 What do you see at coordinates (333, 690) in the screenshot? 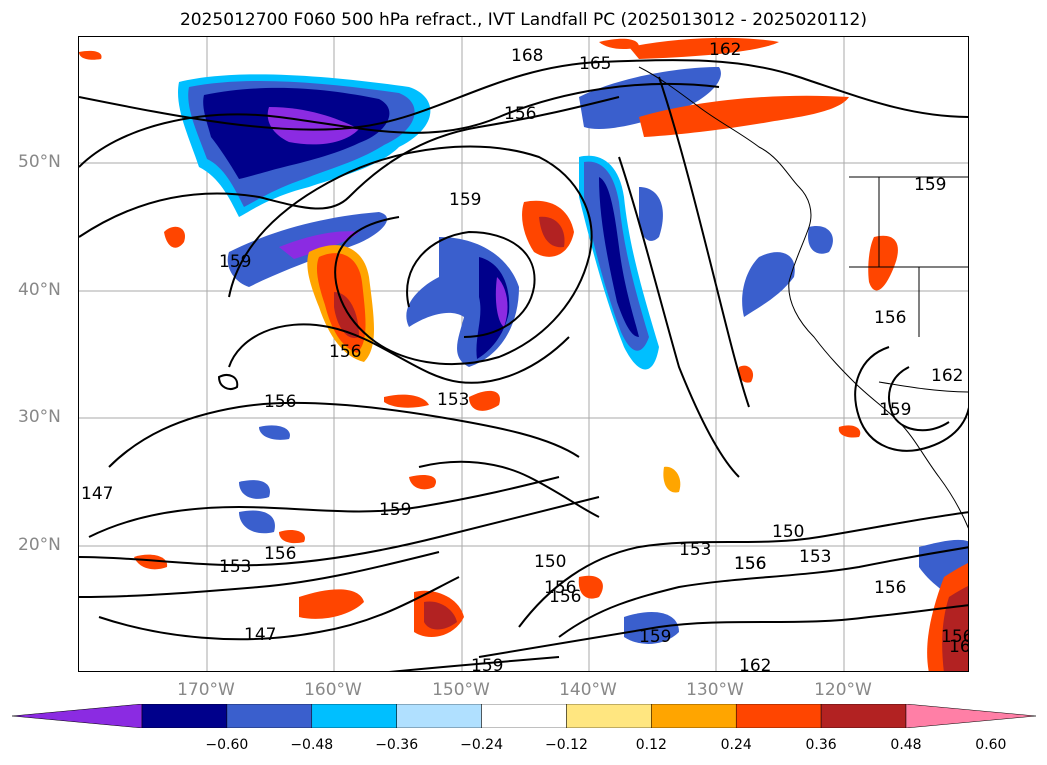
I see `lon-label-160w: 160°W` at bounding box center [333, 690].